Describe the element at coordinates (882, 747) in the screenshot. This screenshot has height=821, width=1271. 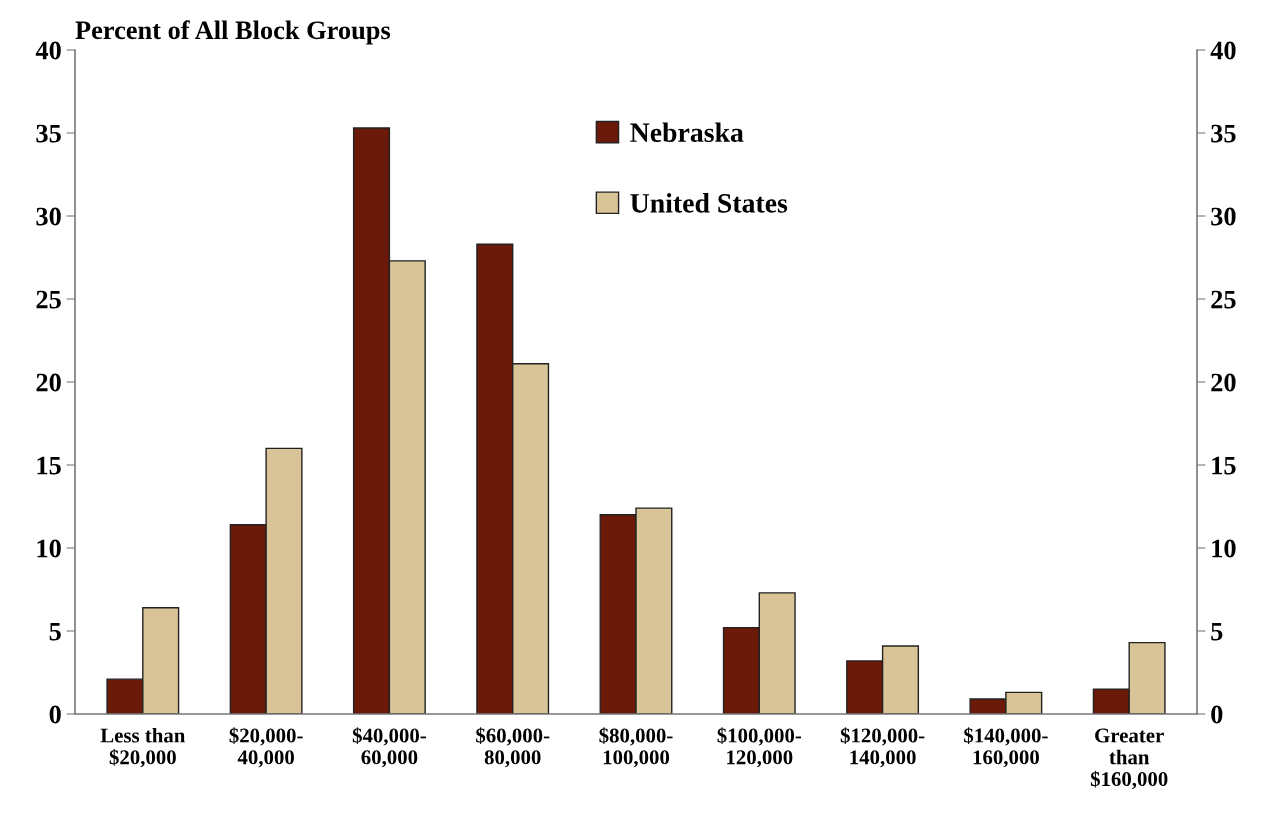
I see `x-tick-label: $120,000- 140,000` at that location.